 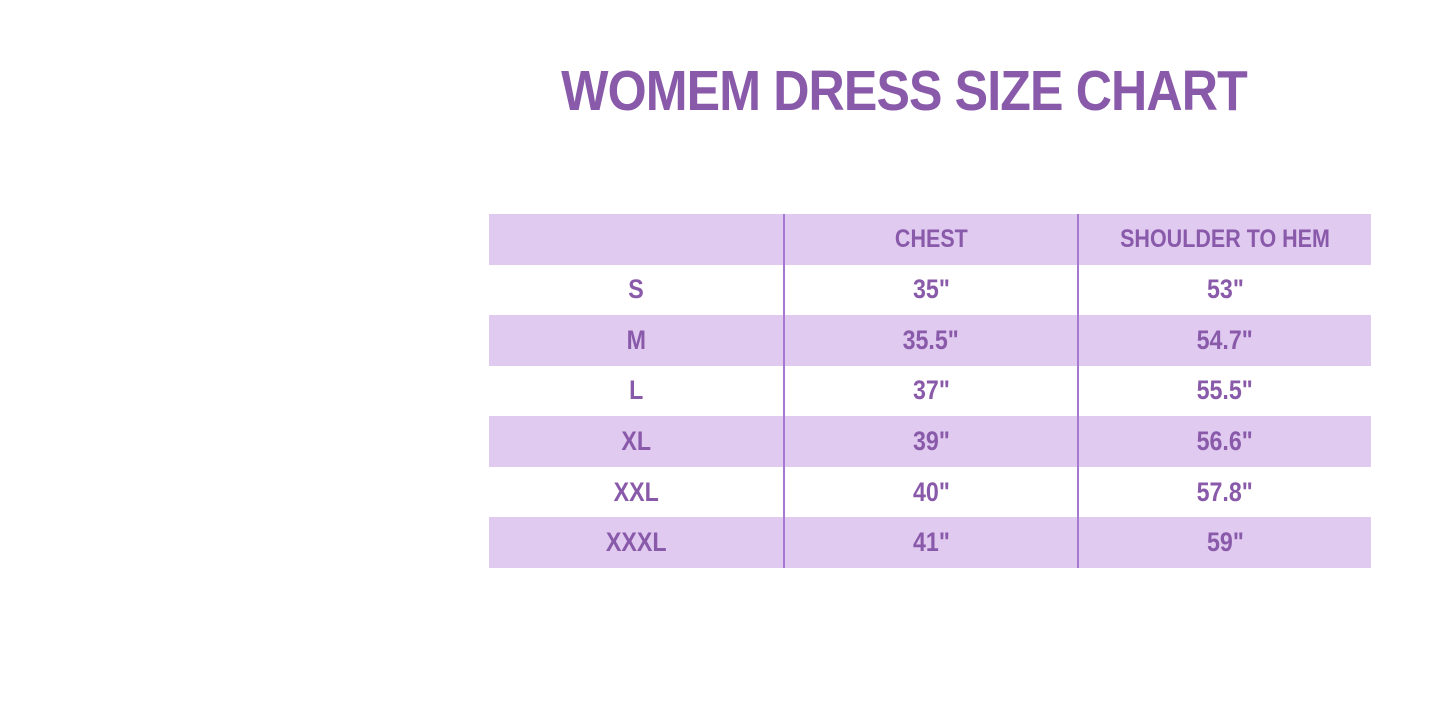 I want to click on chest-cell: 39", so click(x=930, y=441).